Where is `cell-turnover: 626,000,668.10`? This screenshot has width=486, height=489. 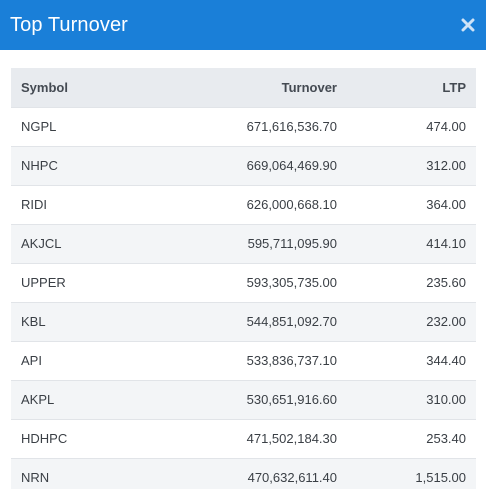 cell-turnover: 626,000,668.10 is located at coordinates (291, 204).